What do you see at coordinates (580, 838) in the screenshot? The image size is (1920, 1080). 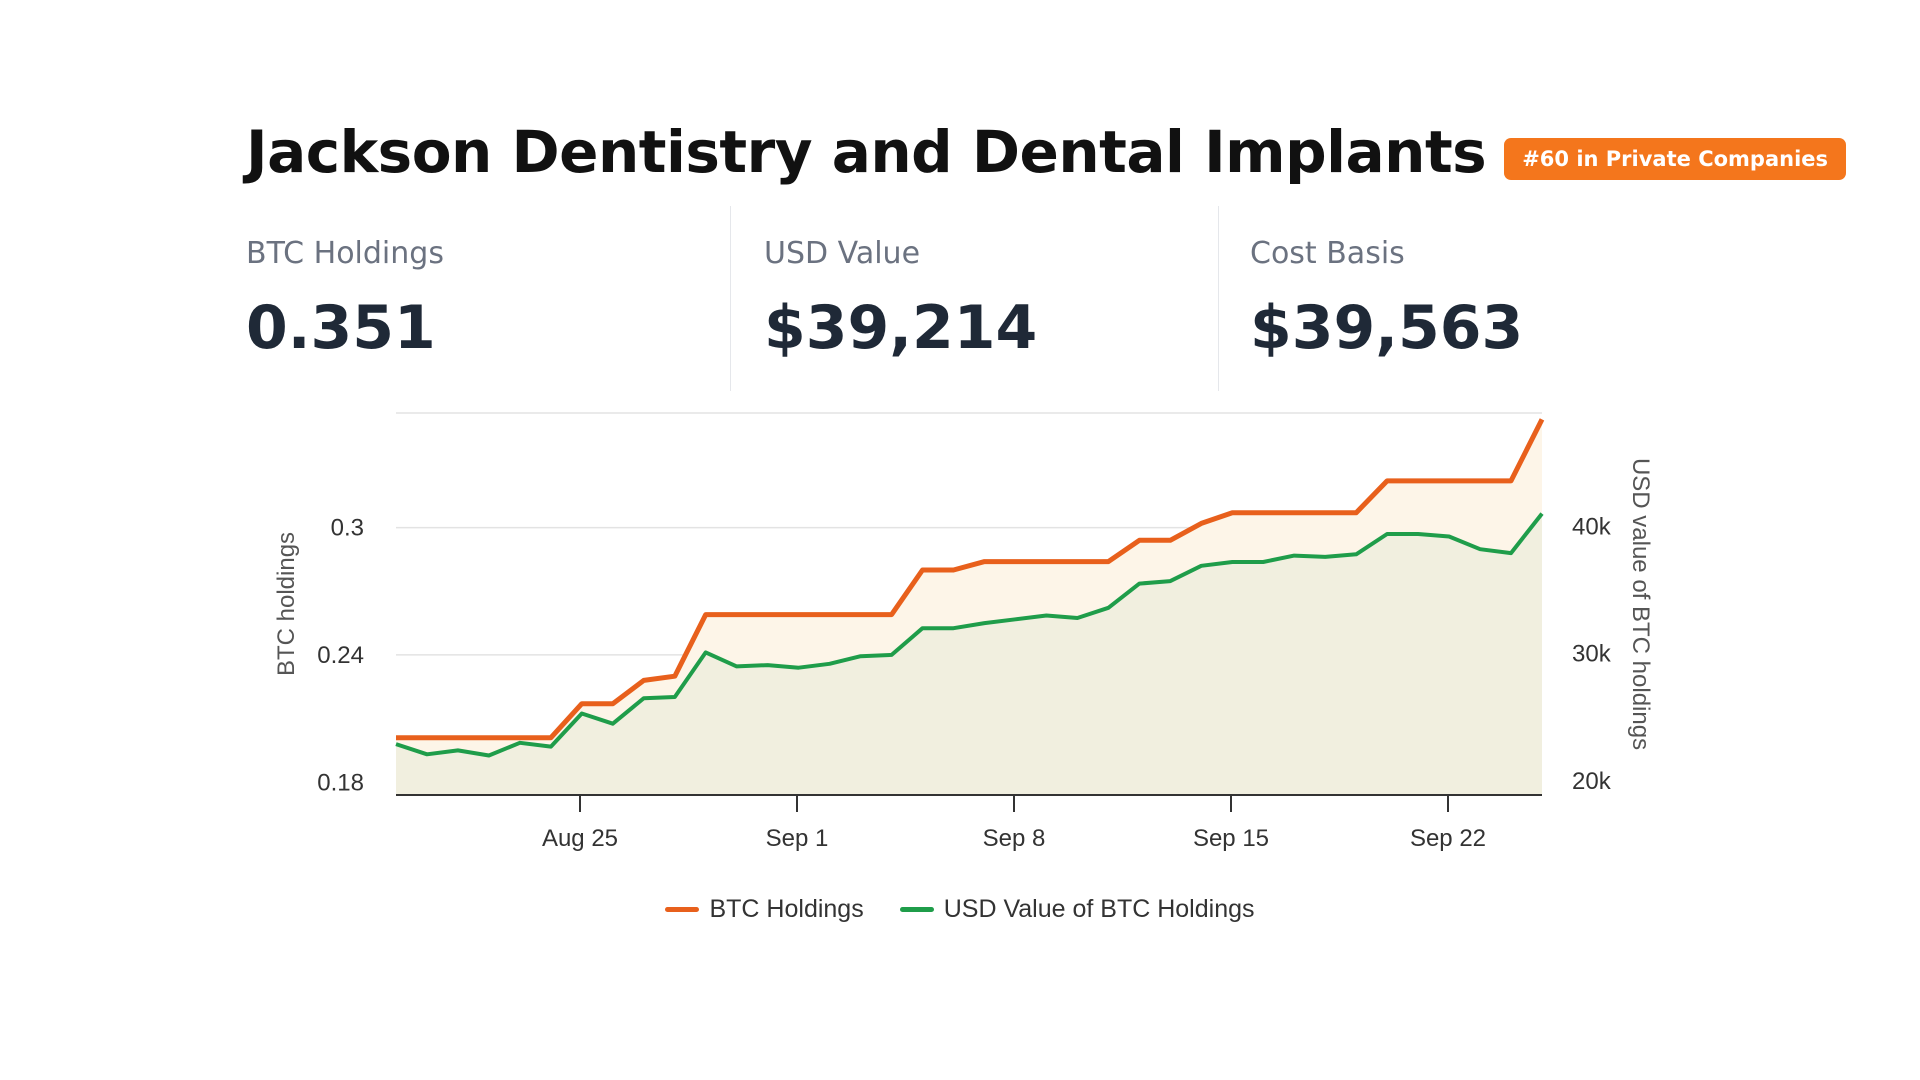 I see `x-tick-label: Aug 25` at bounding box center [580, 838].